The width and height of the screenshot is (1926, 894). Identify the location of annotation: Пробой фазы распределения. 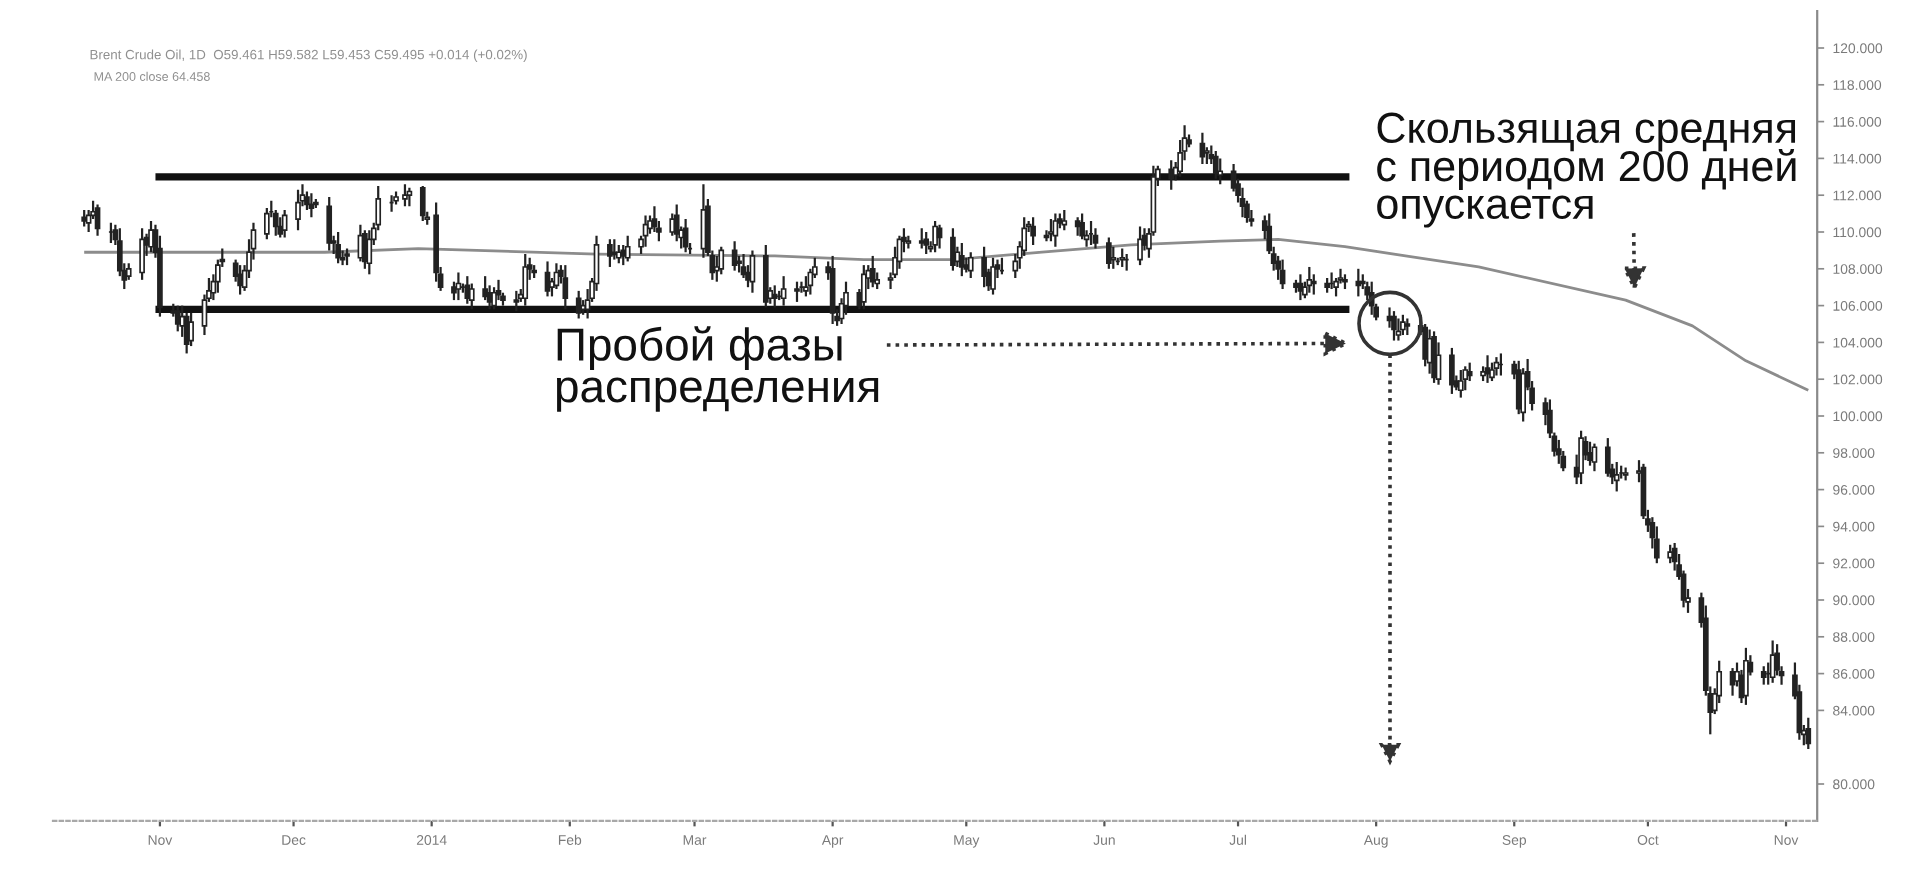
(717, 369).